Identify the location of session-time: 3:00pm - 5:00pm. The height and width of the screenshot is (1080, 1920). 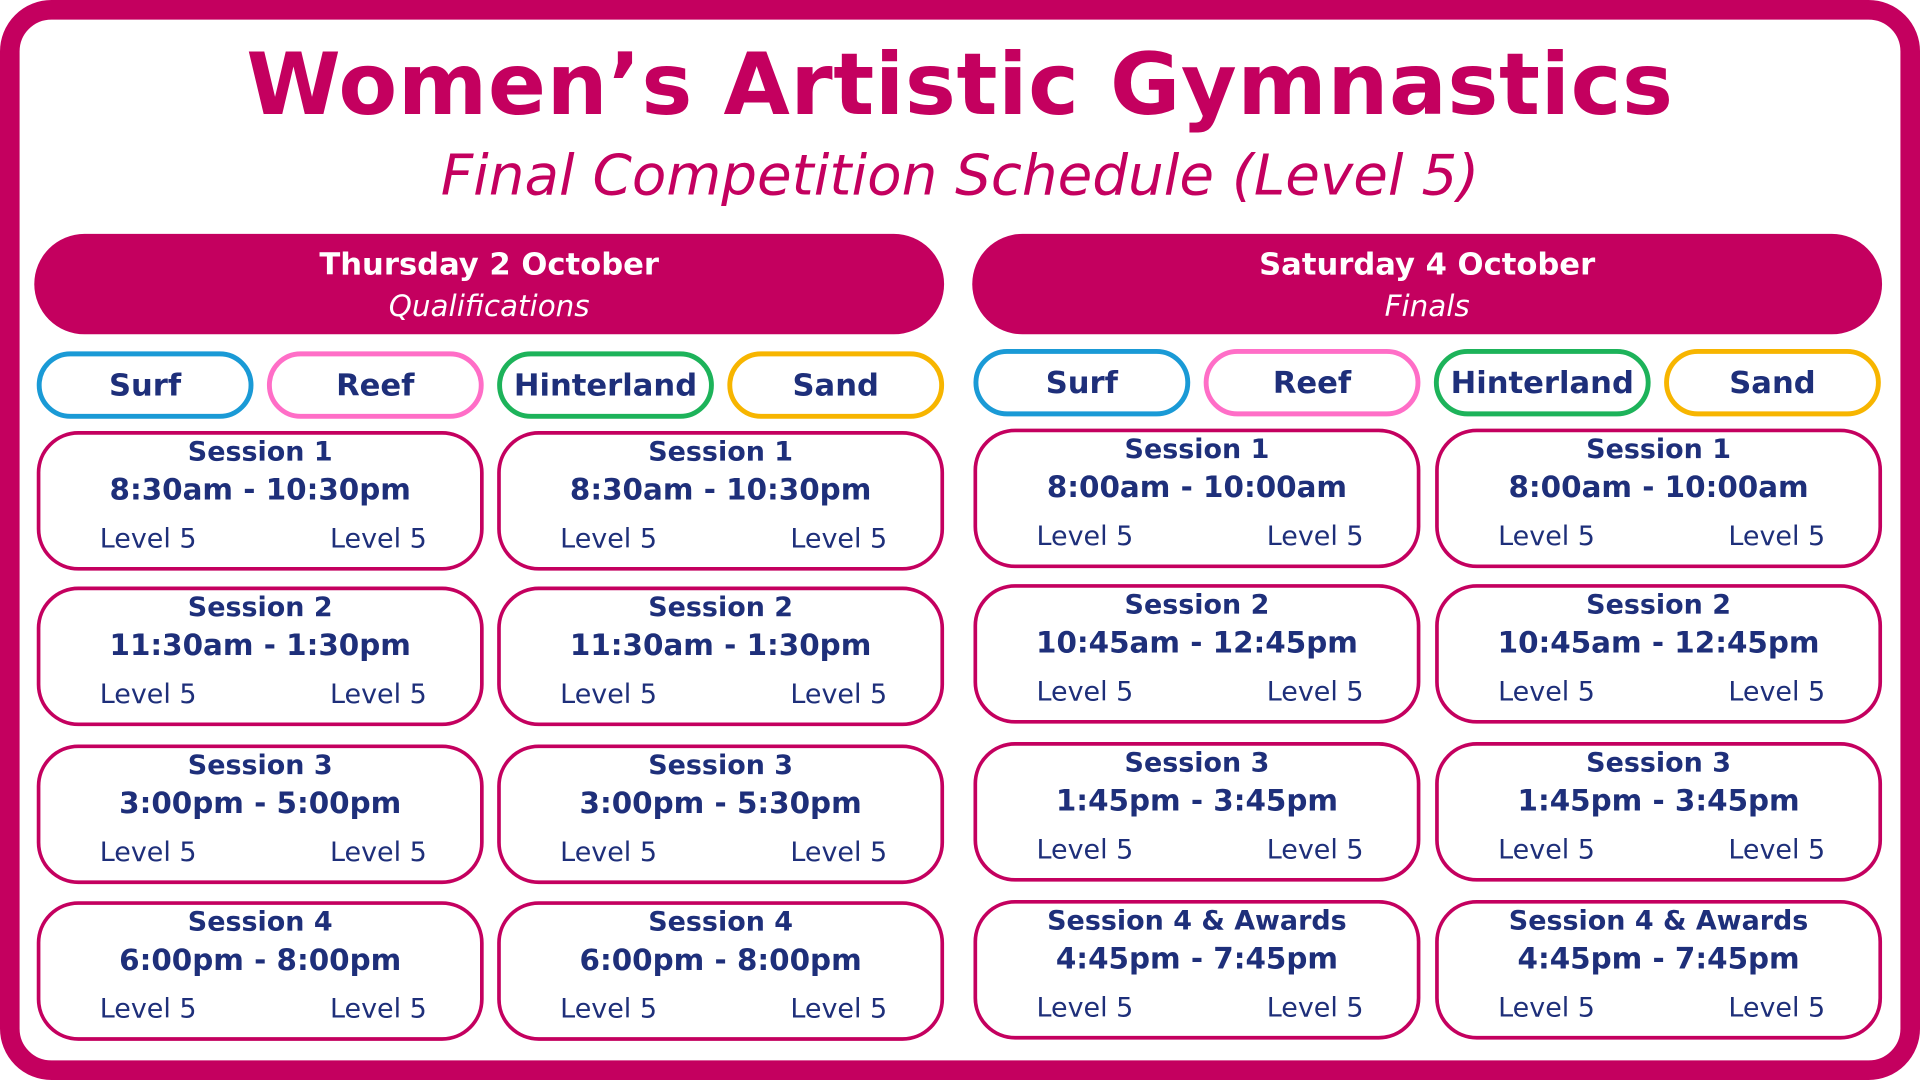
(260, 803).